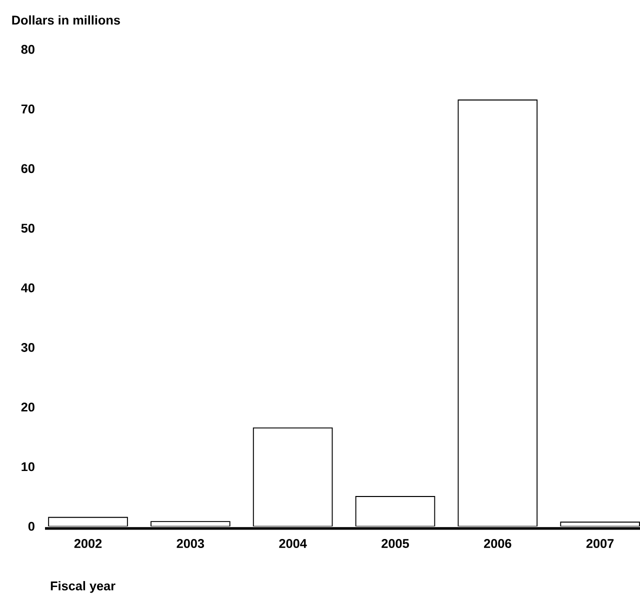  I want to click on x-tick-label: 2002, so click(88, 543).